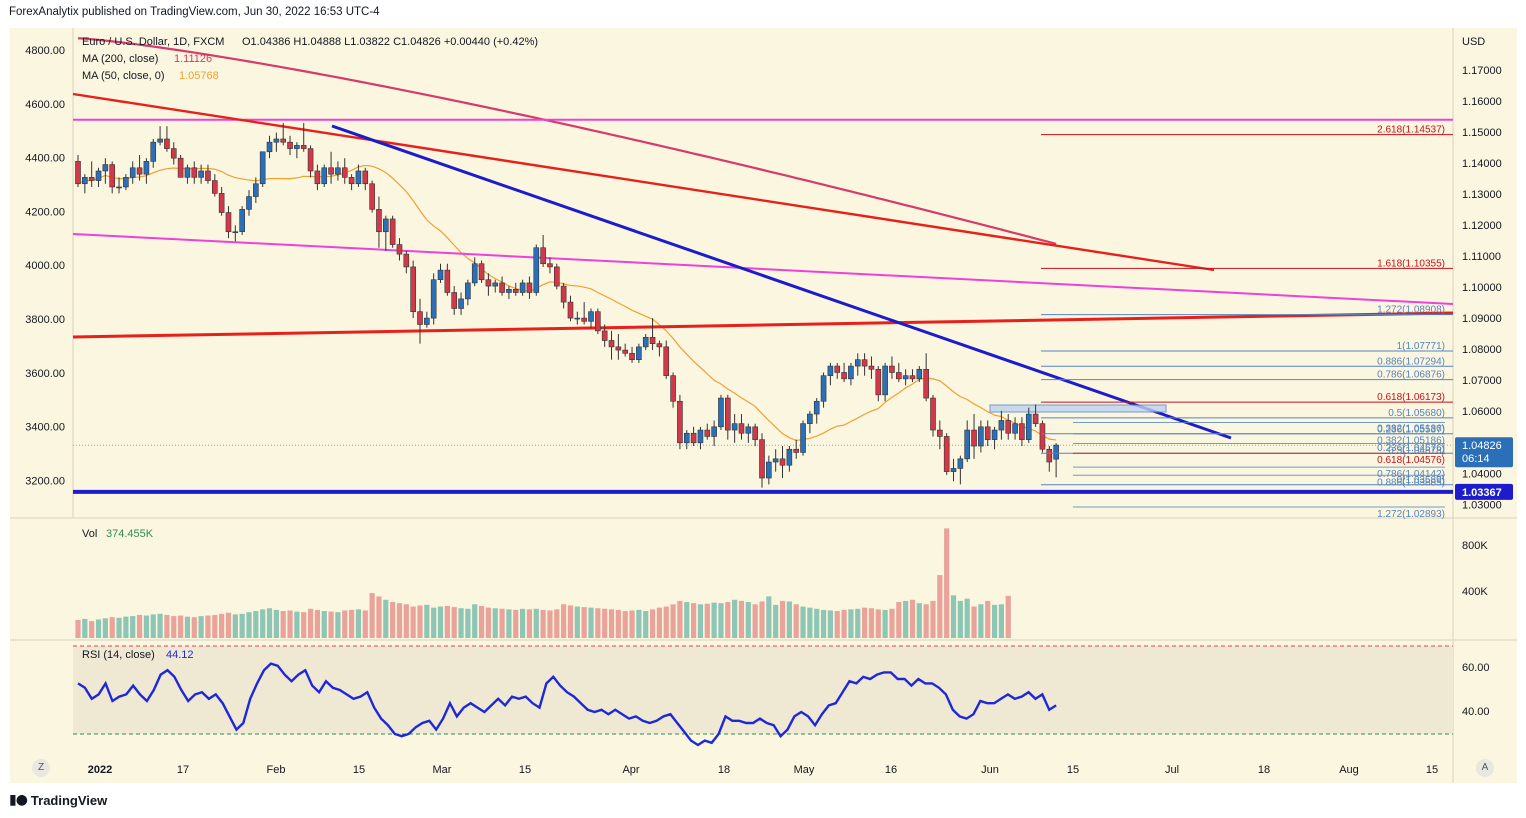 The image size is (1526, 818). Describe the element at coordinates (891, 770) in the screenshot. I see `time-axis-tick: 16` at that location.